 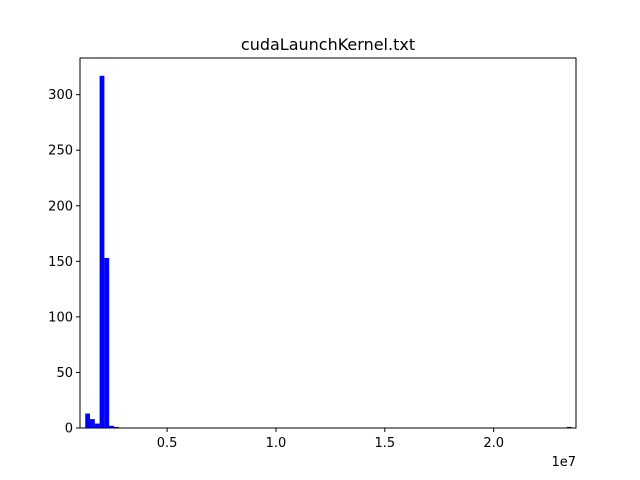 What do you see at coordinates (60, 317) in the screenshot?
I see `y-tick-label-2: 100` at bounding box center [60, 317].